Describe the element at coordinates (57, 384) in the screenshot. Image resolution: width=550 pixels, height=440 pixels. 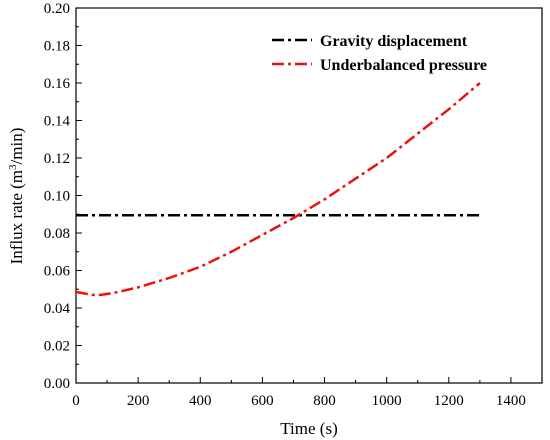
I see `y-tick-label: 0.00` at that location.